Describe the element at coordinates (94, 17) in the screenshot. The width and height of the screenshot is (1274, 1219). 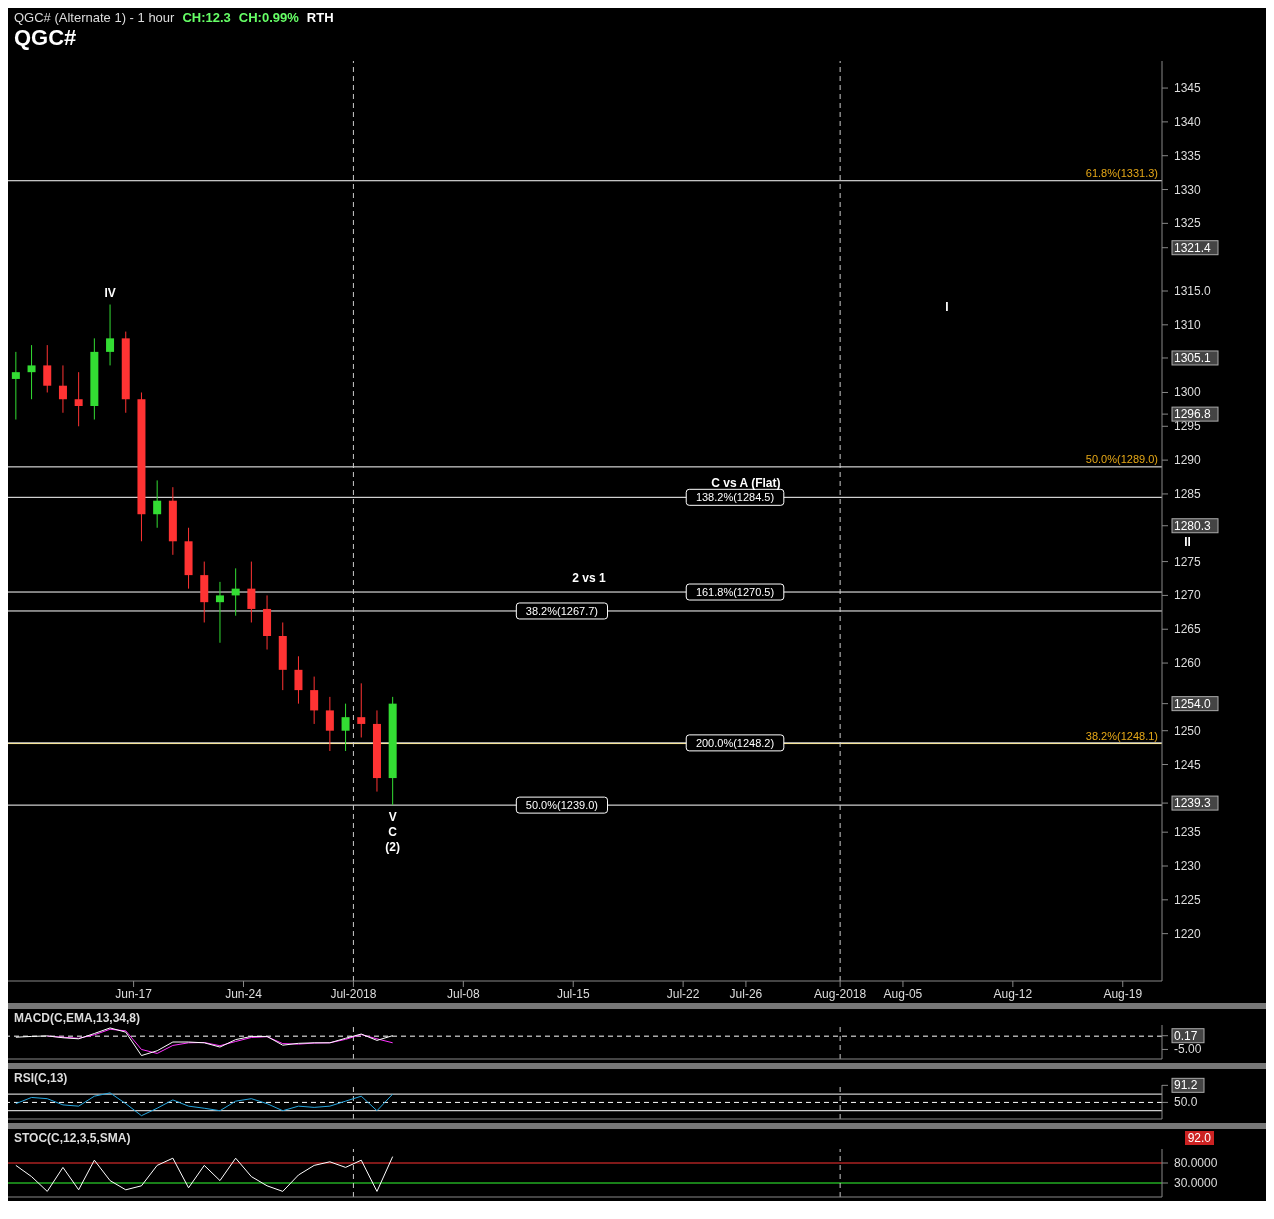
I see `chart-subtitle: QGC# (Alternate 1) - 1 hour` at that location.